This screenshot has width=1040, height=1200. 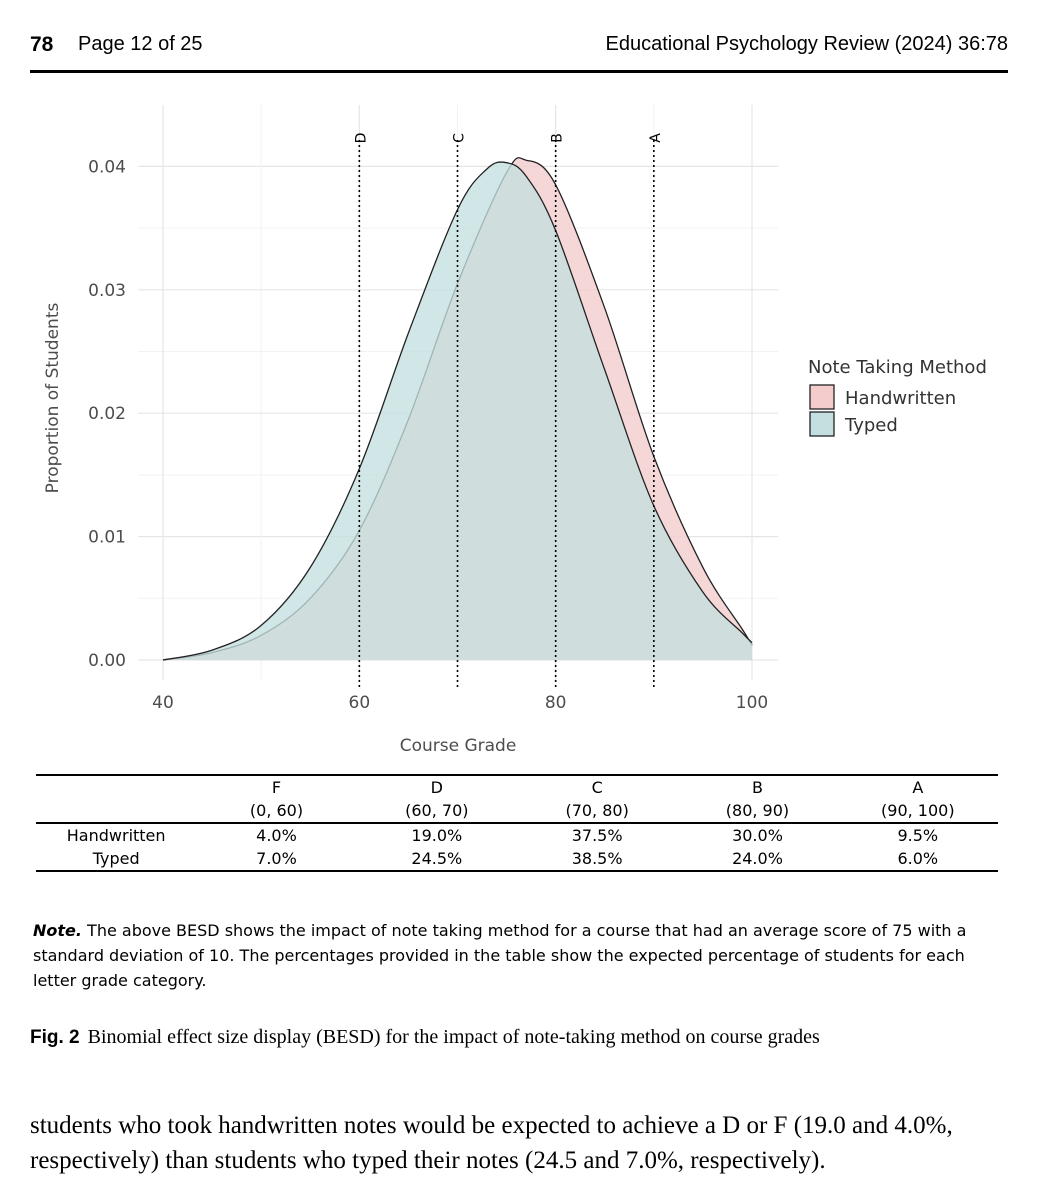 What do you see at coordinates (597, 835) in the screenshot?
I see `table-cell: 37.5%` at bounding box center [597, 835].